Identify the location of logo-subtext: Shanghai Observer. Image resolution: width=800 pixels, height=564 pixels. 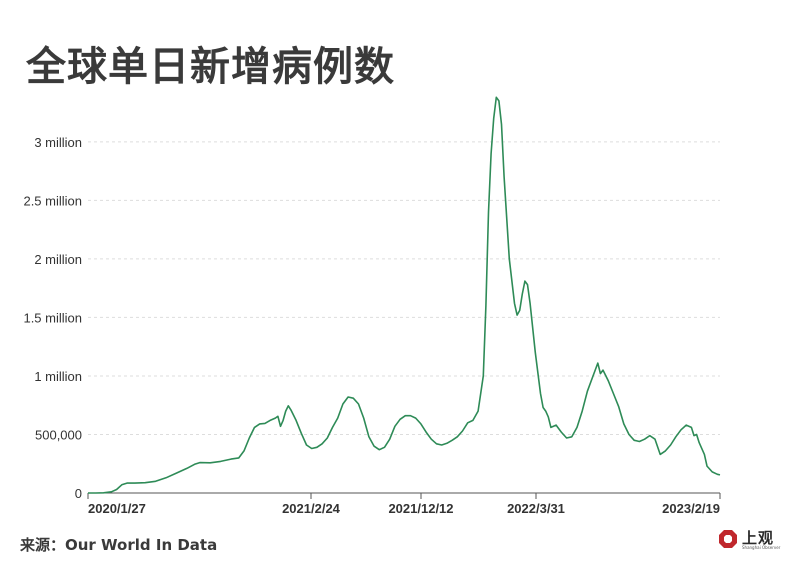
(761, 547).